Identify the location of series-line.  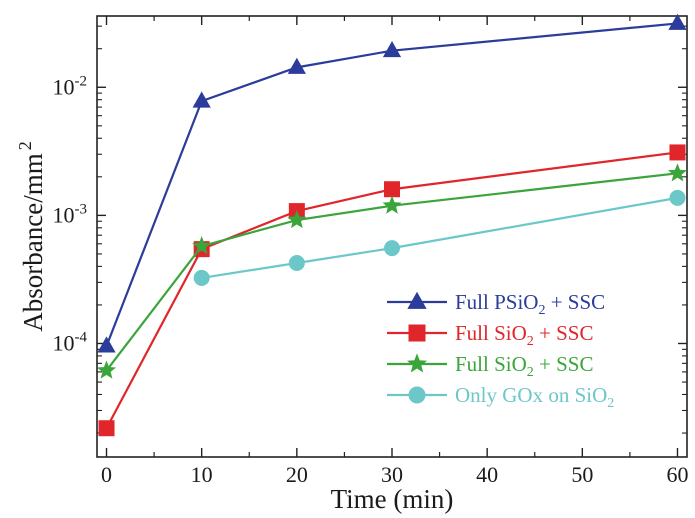
(439, 237).